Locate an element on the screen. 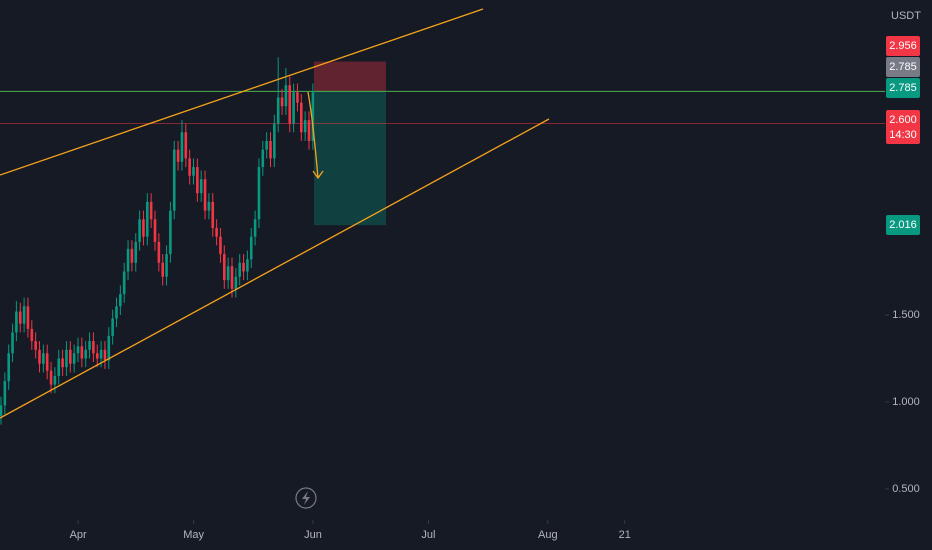 The image size is (932, 550). y-tick-label: 1.500 is located at coordinates (906, 315).